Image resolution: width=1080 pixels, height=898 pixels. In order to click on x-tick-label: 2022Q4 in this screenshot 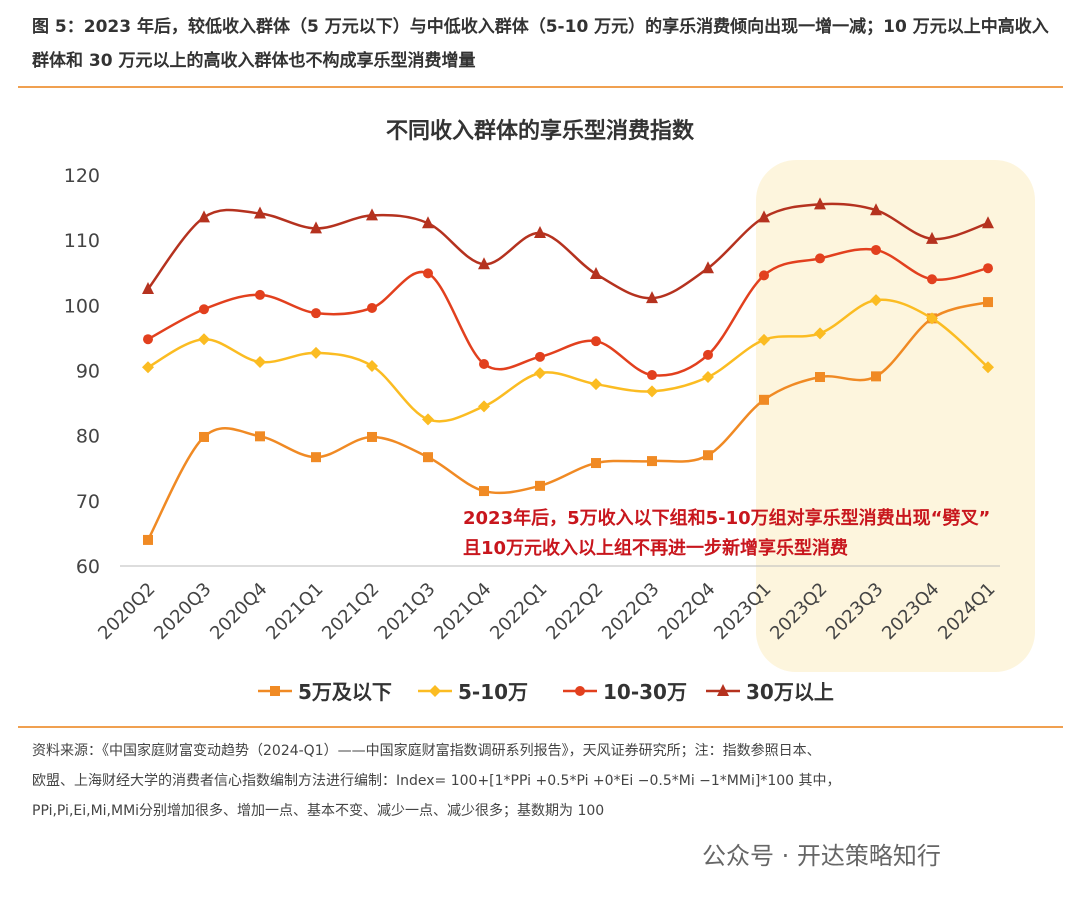, I will do `click(686, 611)`.